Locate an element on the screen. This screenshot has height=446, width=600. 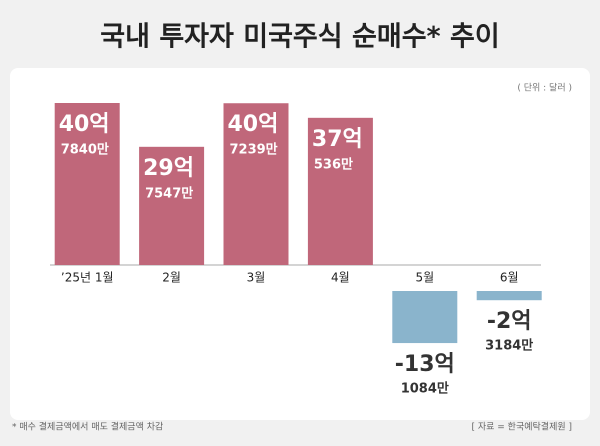
x-tick-label: 4월 is located at coordinates (340, 278).